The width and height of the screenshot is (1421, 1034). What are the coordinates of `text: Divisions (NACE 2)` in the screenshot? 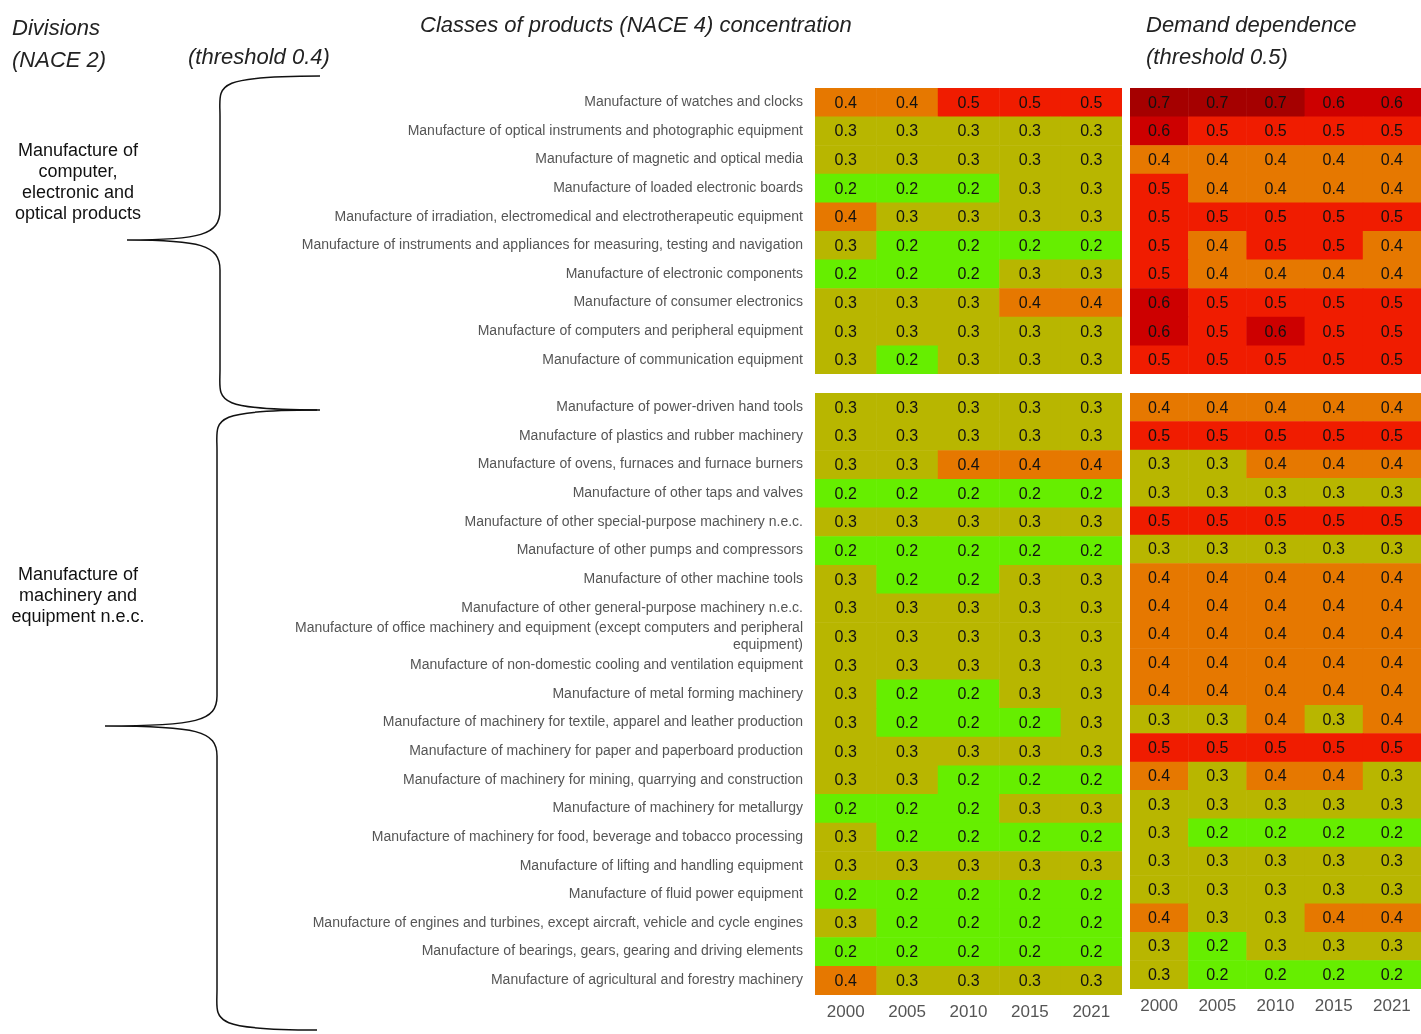 It's located at (60, 44).